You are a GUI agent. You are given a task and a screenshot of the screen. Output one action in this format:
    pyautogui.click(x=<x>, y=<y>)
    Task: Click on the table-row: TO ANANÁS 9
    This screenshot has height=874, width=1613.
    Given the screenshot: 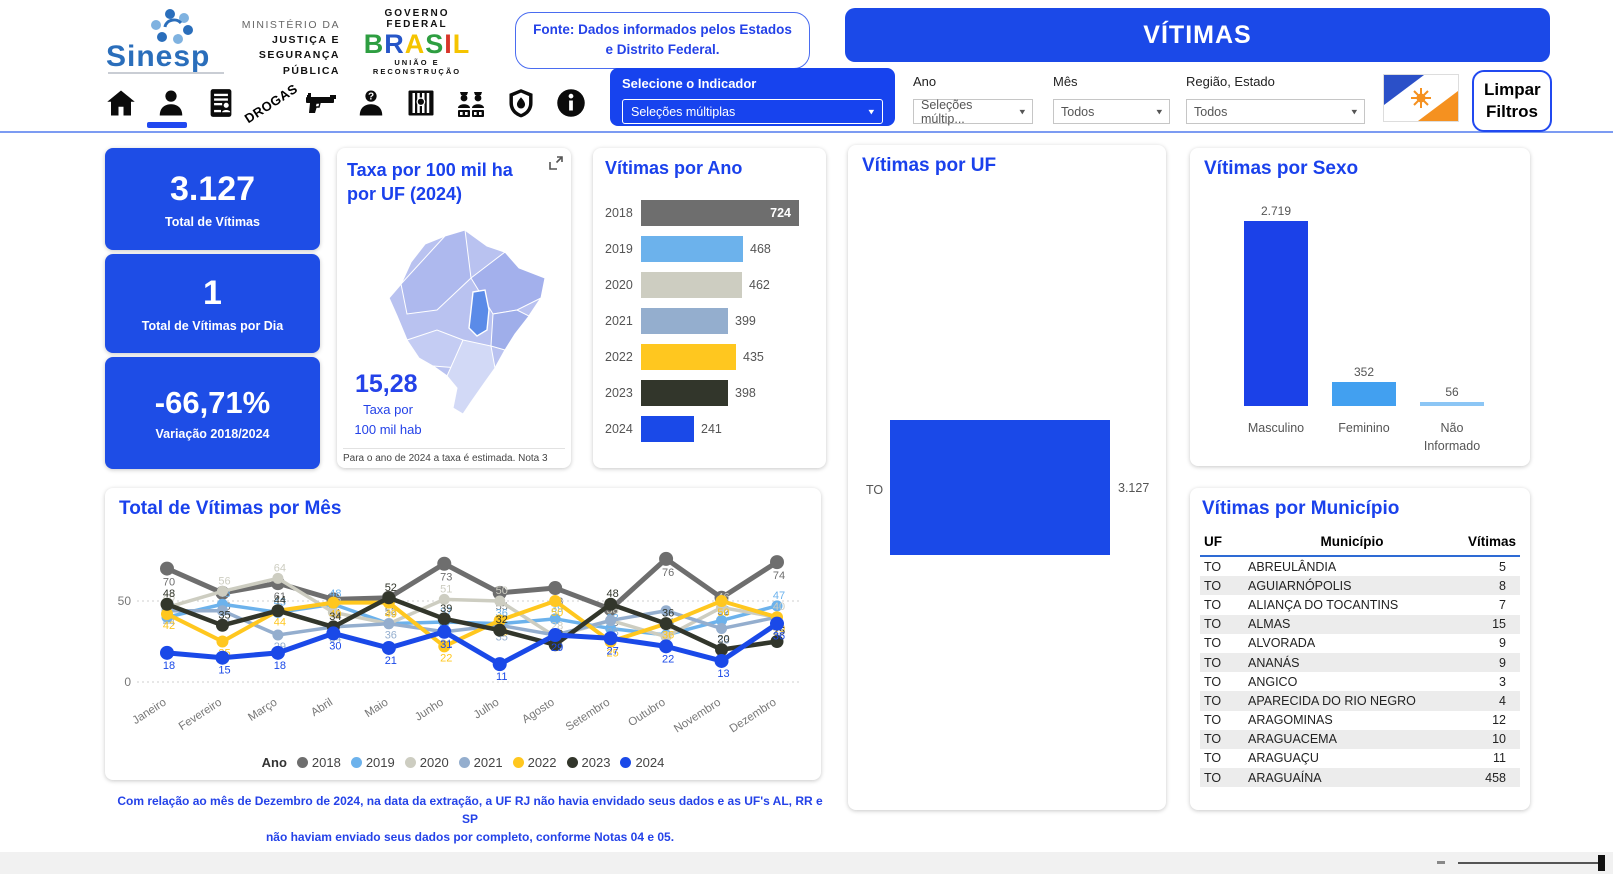 What is the action you would take?
    pyautogui.click(x=1360, y=662)
    